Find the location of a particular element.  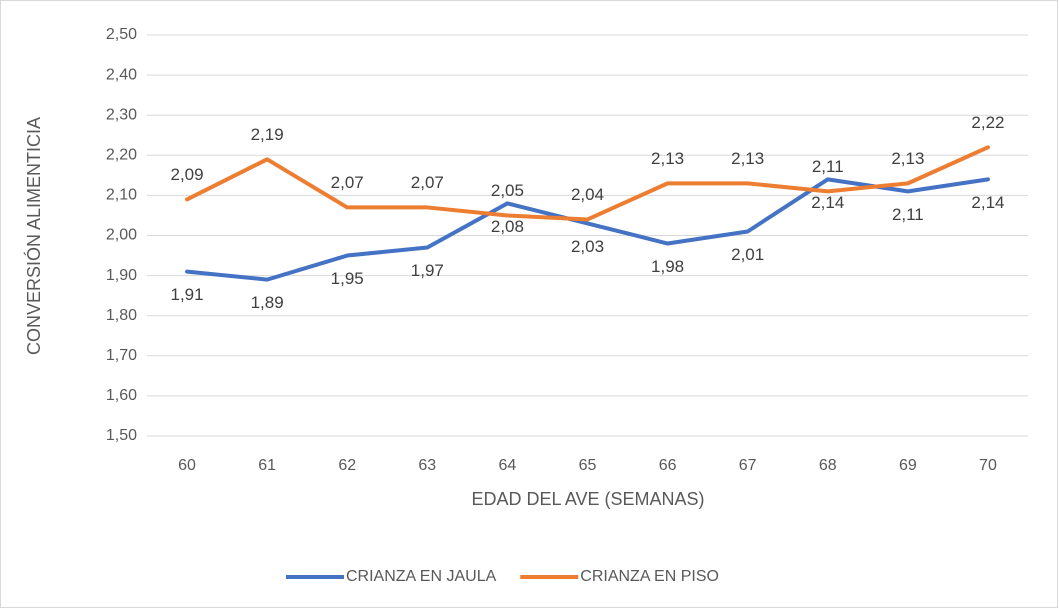

data-label: 2,22 is located at coordinates (987, 122).